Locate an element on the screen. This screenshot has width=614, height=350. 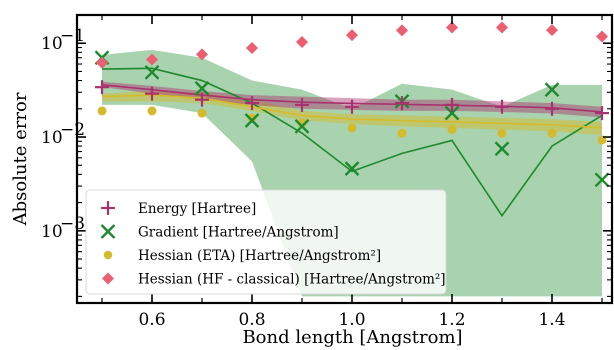
y-axis-title: Absolute error is located at coordinates (20, 159).